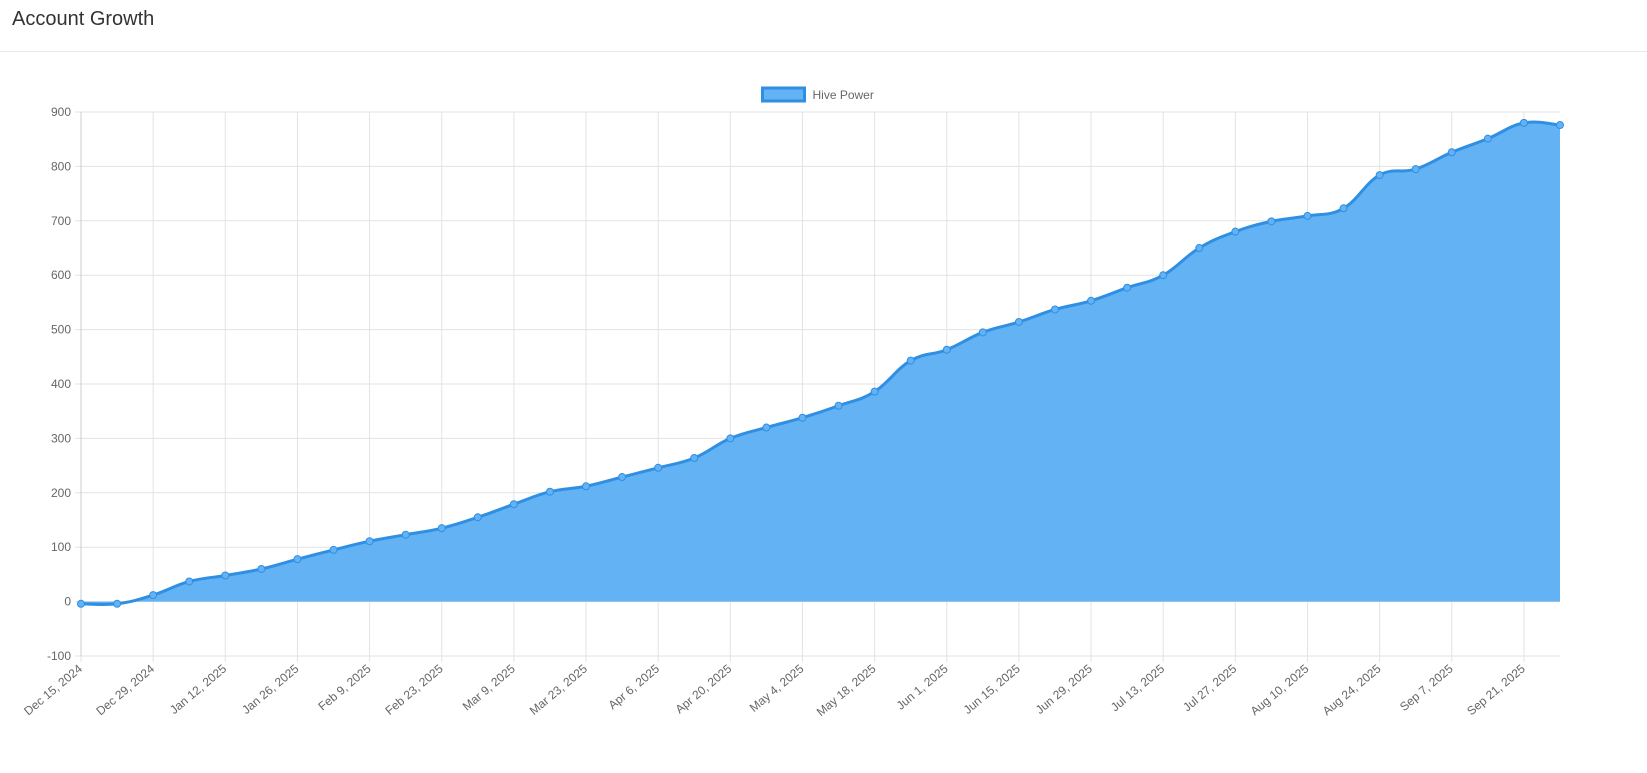  What do you see at coordinates (1426, 687) in the screenshot?
I see `x-tick-label: Sep 7, 2025` at bounding box center [1426, 687].